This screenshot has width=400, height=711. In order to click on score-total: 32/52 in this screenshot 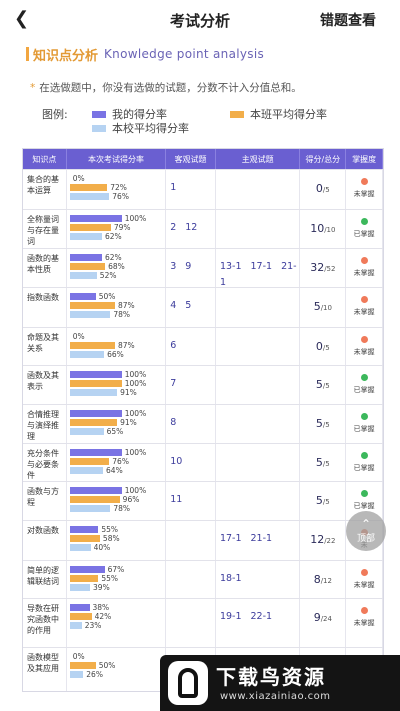, I will do `click(323, 268)`.